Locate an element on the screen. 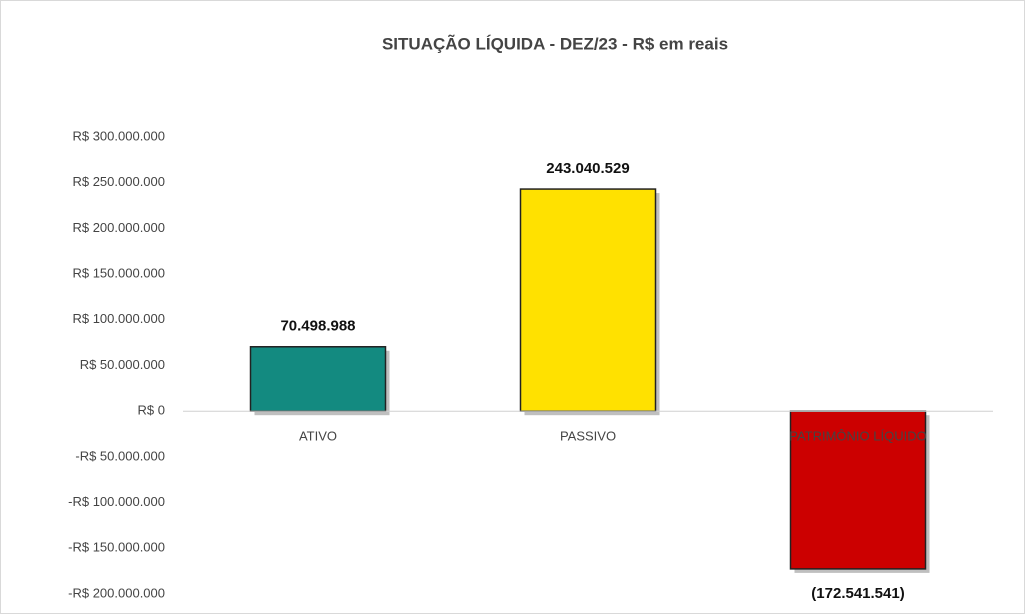 The width and height of the screenshot is (1025, 614). y-tick-label: R$ 250.000.000 is located at coordinates (118, 181).